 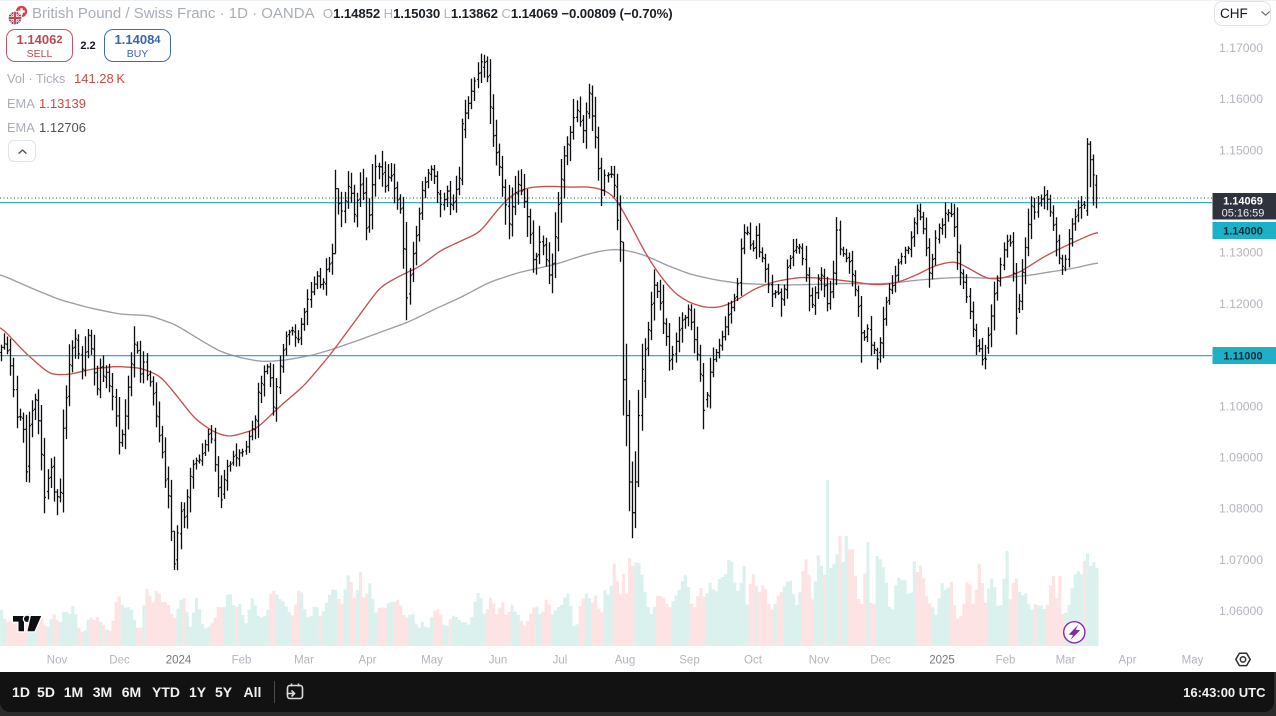 What do you see at coordinates (1241, 457) in the screenshot?
I see `svg-text: 1.09000` at bounding box center [1241, 457].